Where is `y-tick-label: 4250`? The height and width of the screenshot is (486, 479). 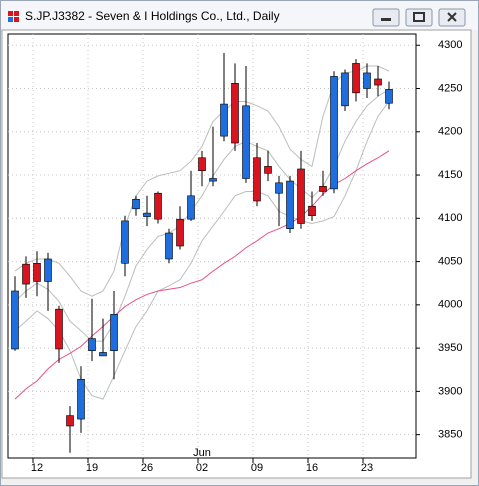
y-tick-label: 4250 is located at coordinates (450, 88).